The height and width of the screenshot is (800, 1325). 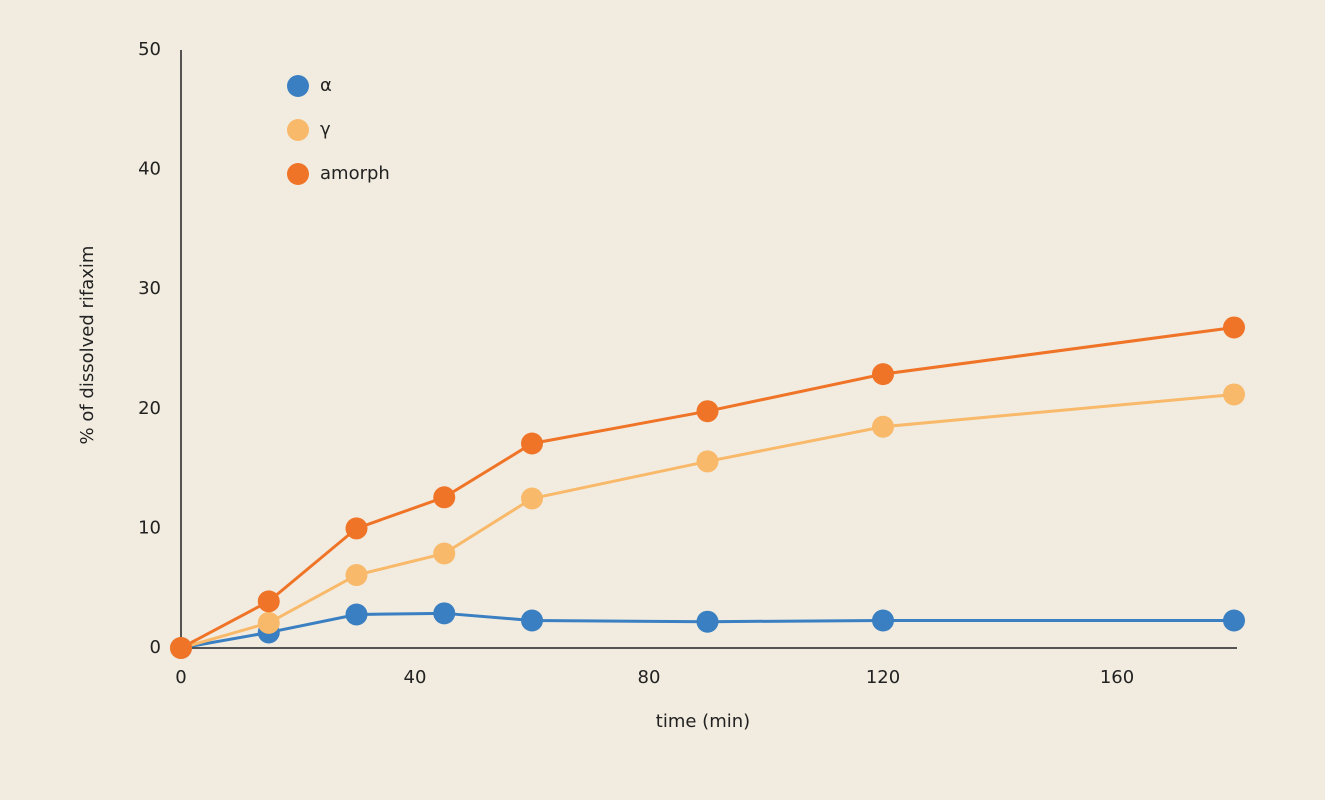 I want to click on y-tick-label: 20, so click(x=149, y=408).